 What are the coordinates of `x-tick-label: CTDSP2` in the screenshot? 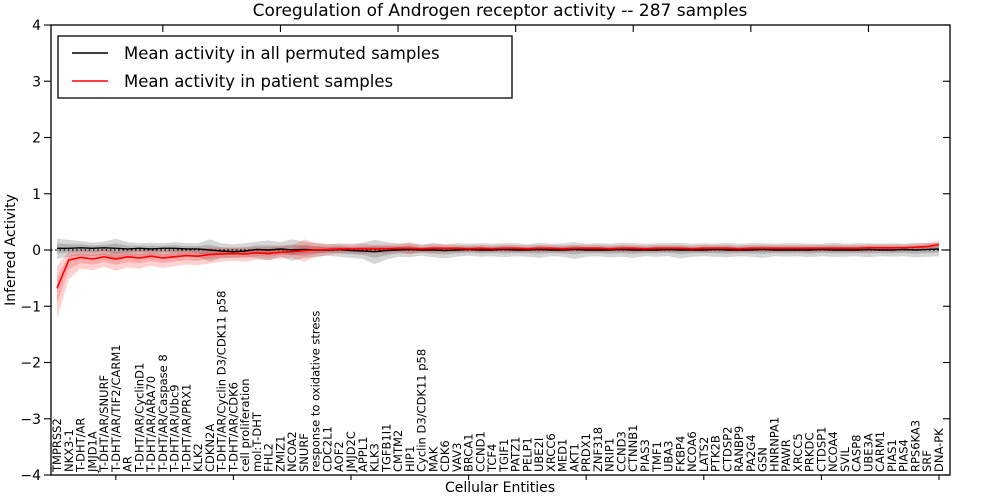 It's located at (727, 449).